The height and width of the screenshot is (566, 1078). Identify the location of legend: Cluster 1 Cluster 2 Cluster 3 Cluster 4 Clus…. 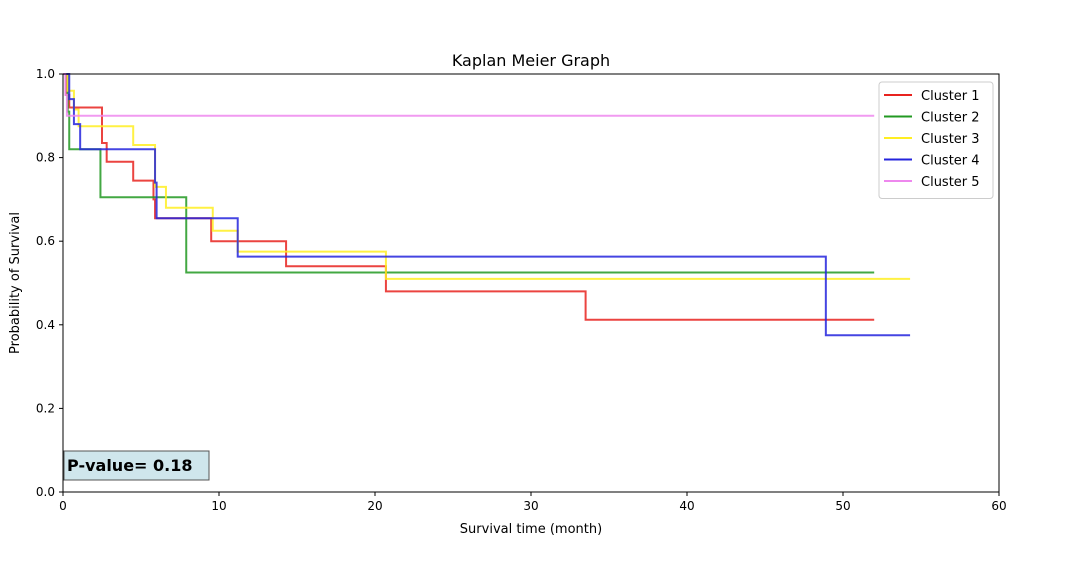
(936, 140).